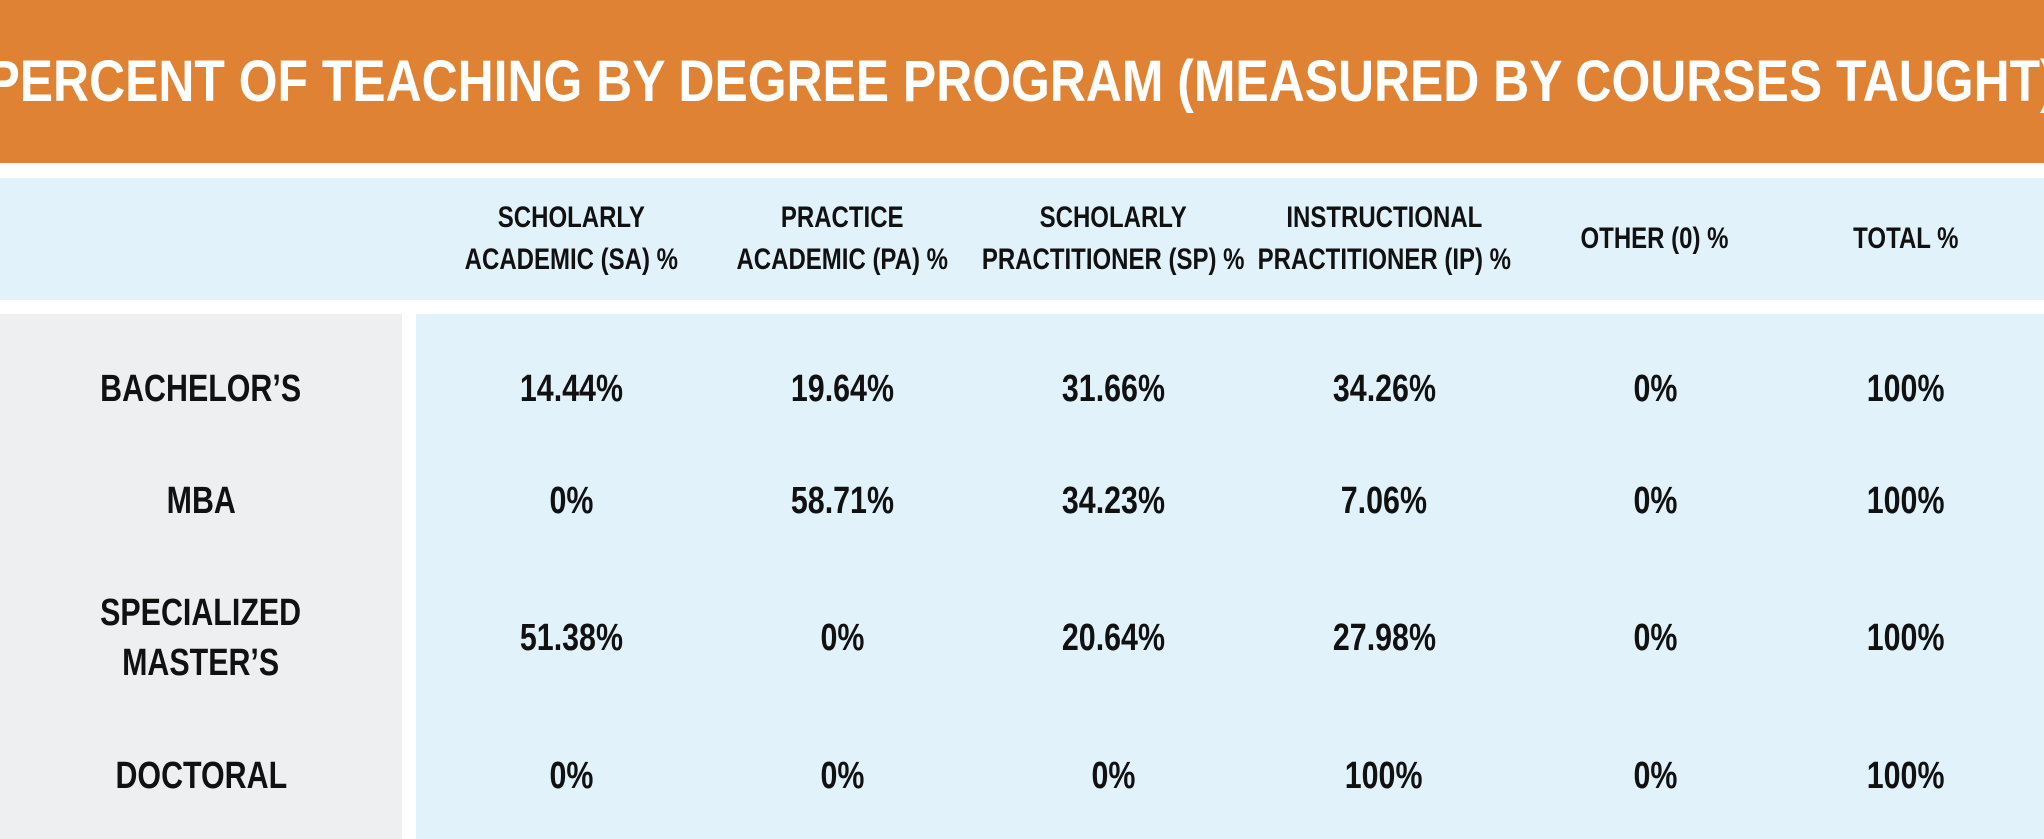 The image size is (2044, 839). I want to click on table-cell-value: 34.23%, so click(1113, 500).